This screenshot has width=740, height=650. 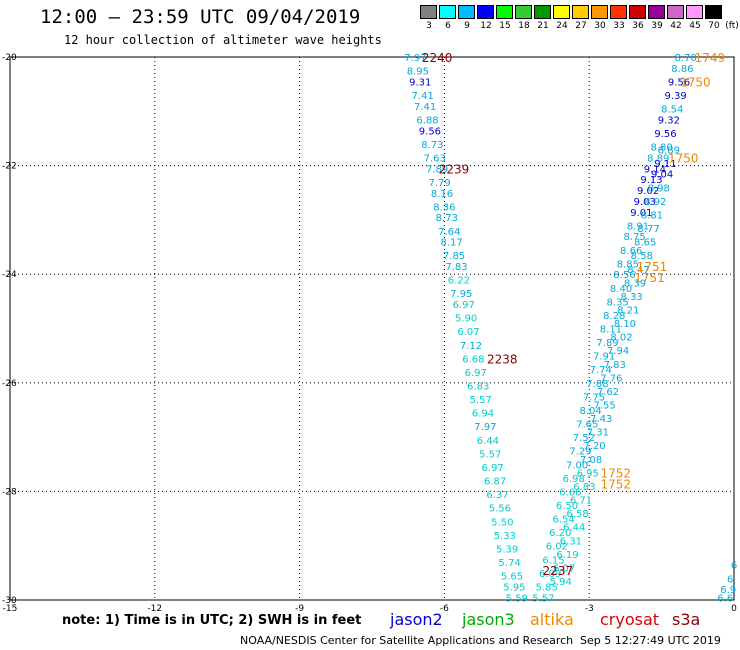 What do you see at coordinates (9, 58) in the screenshot?
I see `y-tick-label: -20` at bounding box center [9, 58].